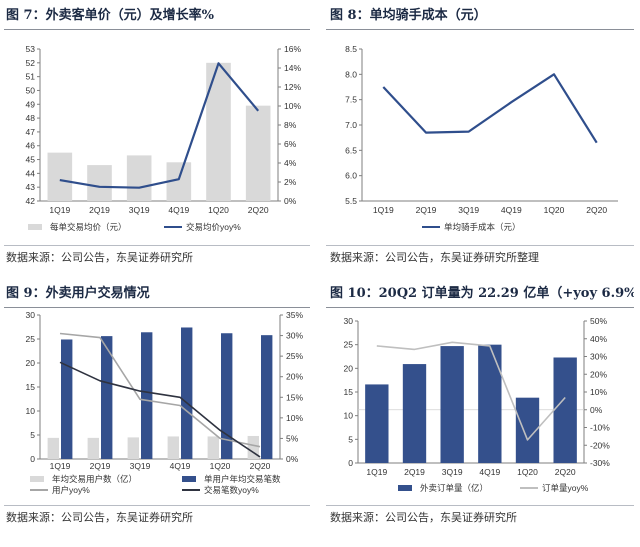 The width and height of the screenshot is (640, 547). What do you see at coordinates (231, 490) in the screenshot?
I see `legend-label: 交易笔数yoy%` at bounding box center [231, 490].